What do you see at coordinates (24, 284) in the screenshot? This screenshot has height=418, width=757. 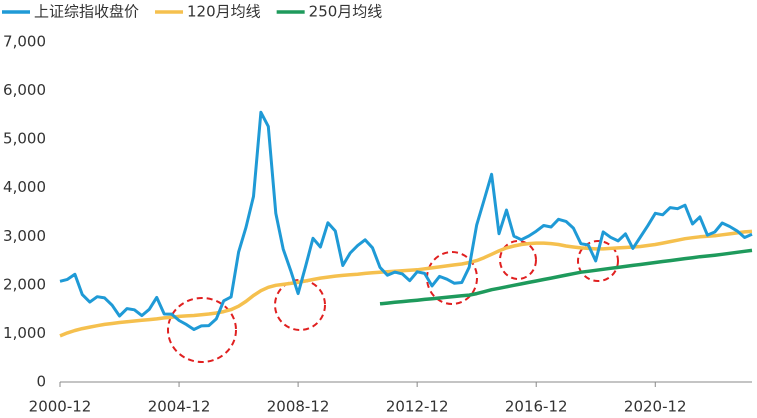 I see `y-tick-label: 2,000` at bounding box center [24, 284].